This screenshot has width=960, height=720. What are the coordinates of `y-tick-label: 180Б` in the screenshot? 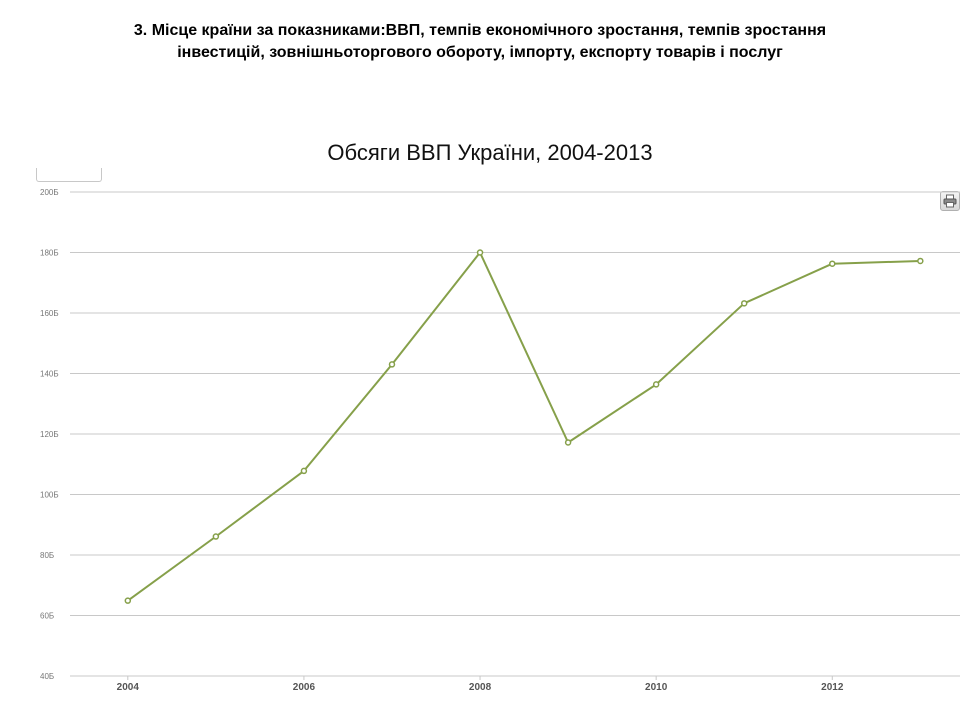 It's located at (49, 253).